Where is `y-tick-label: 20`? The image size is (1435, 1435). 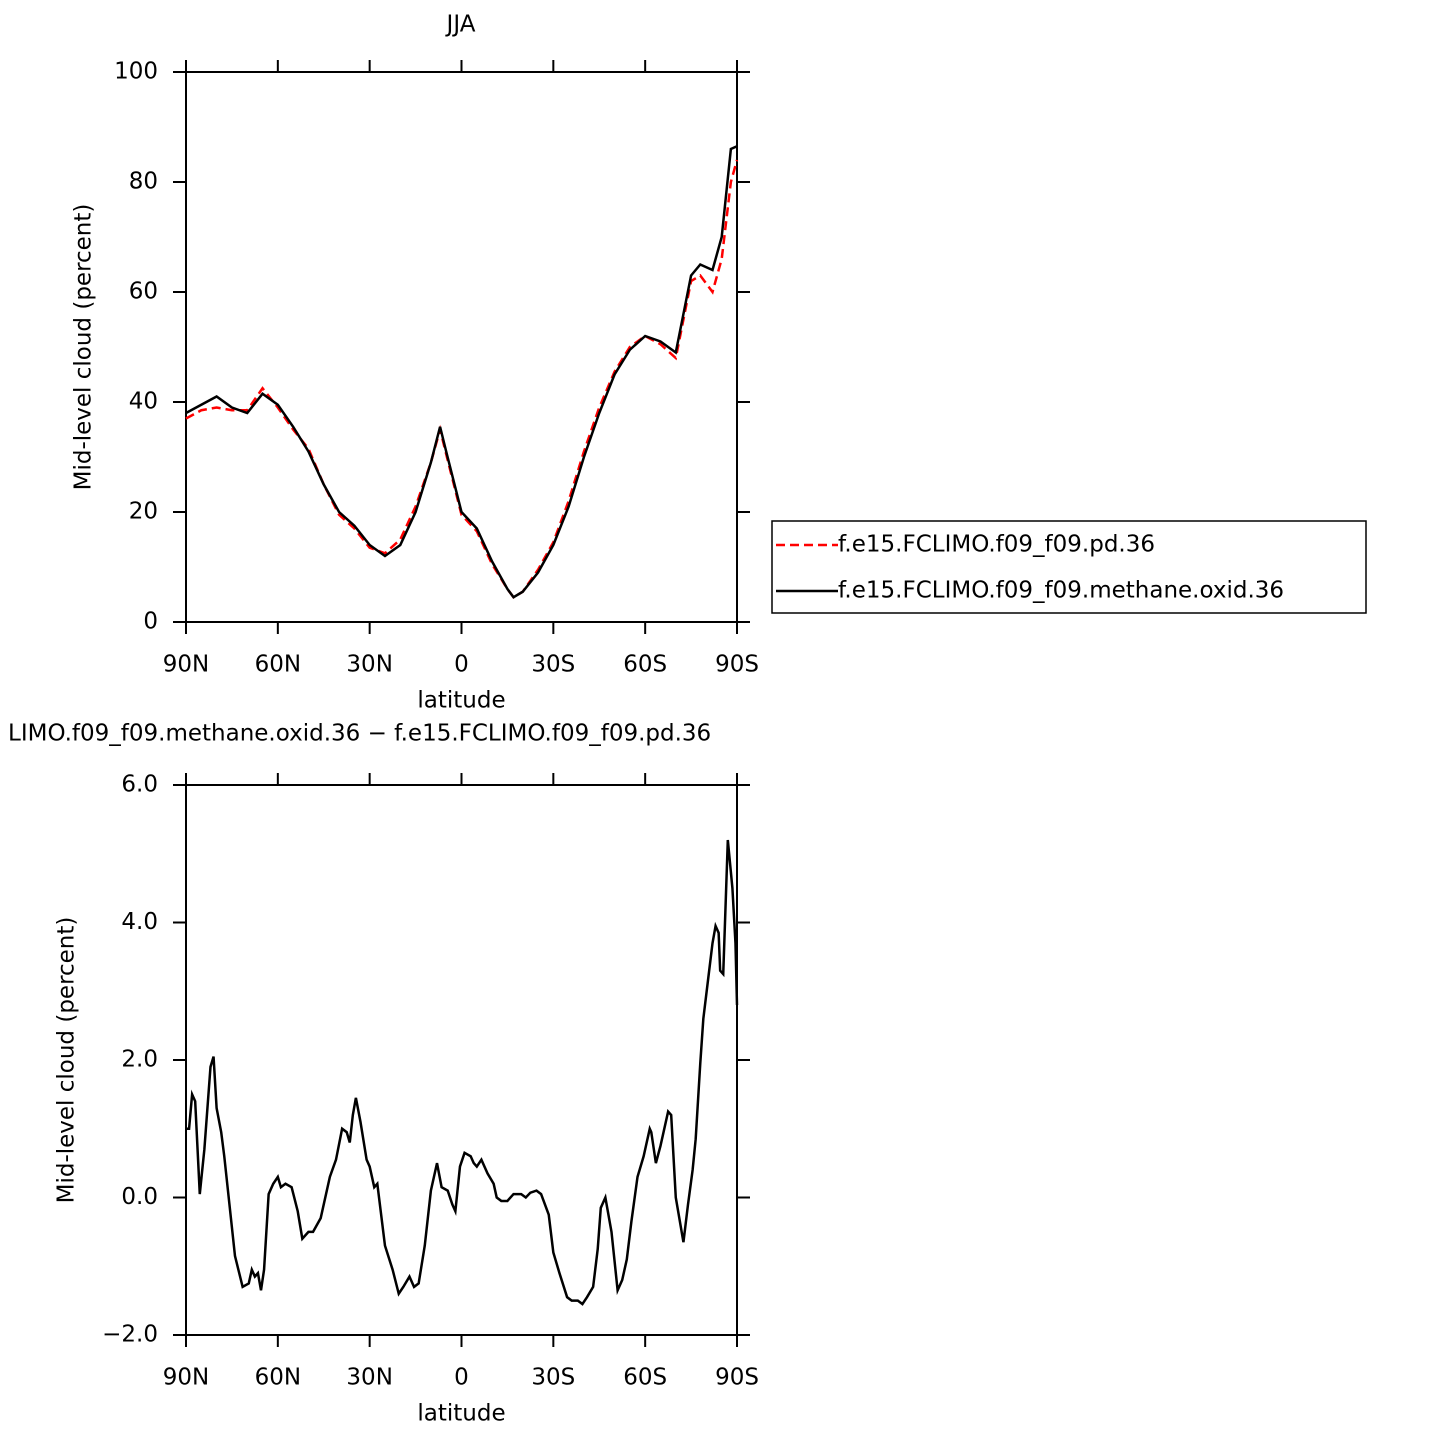 y-tick-label: 20 is located at coordinates (143, 512).